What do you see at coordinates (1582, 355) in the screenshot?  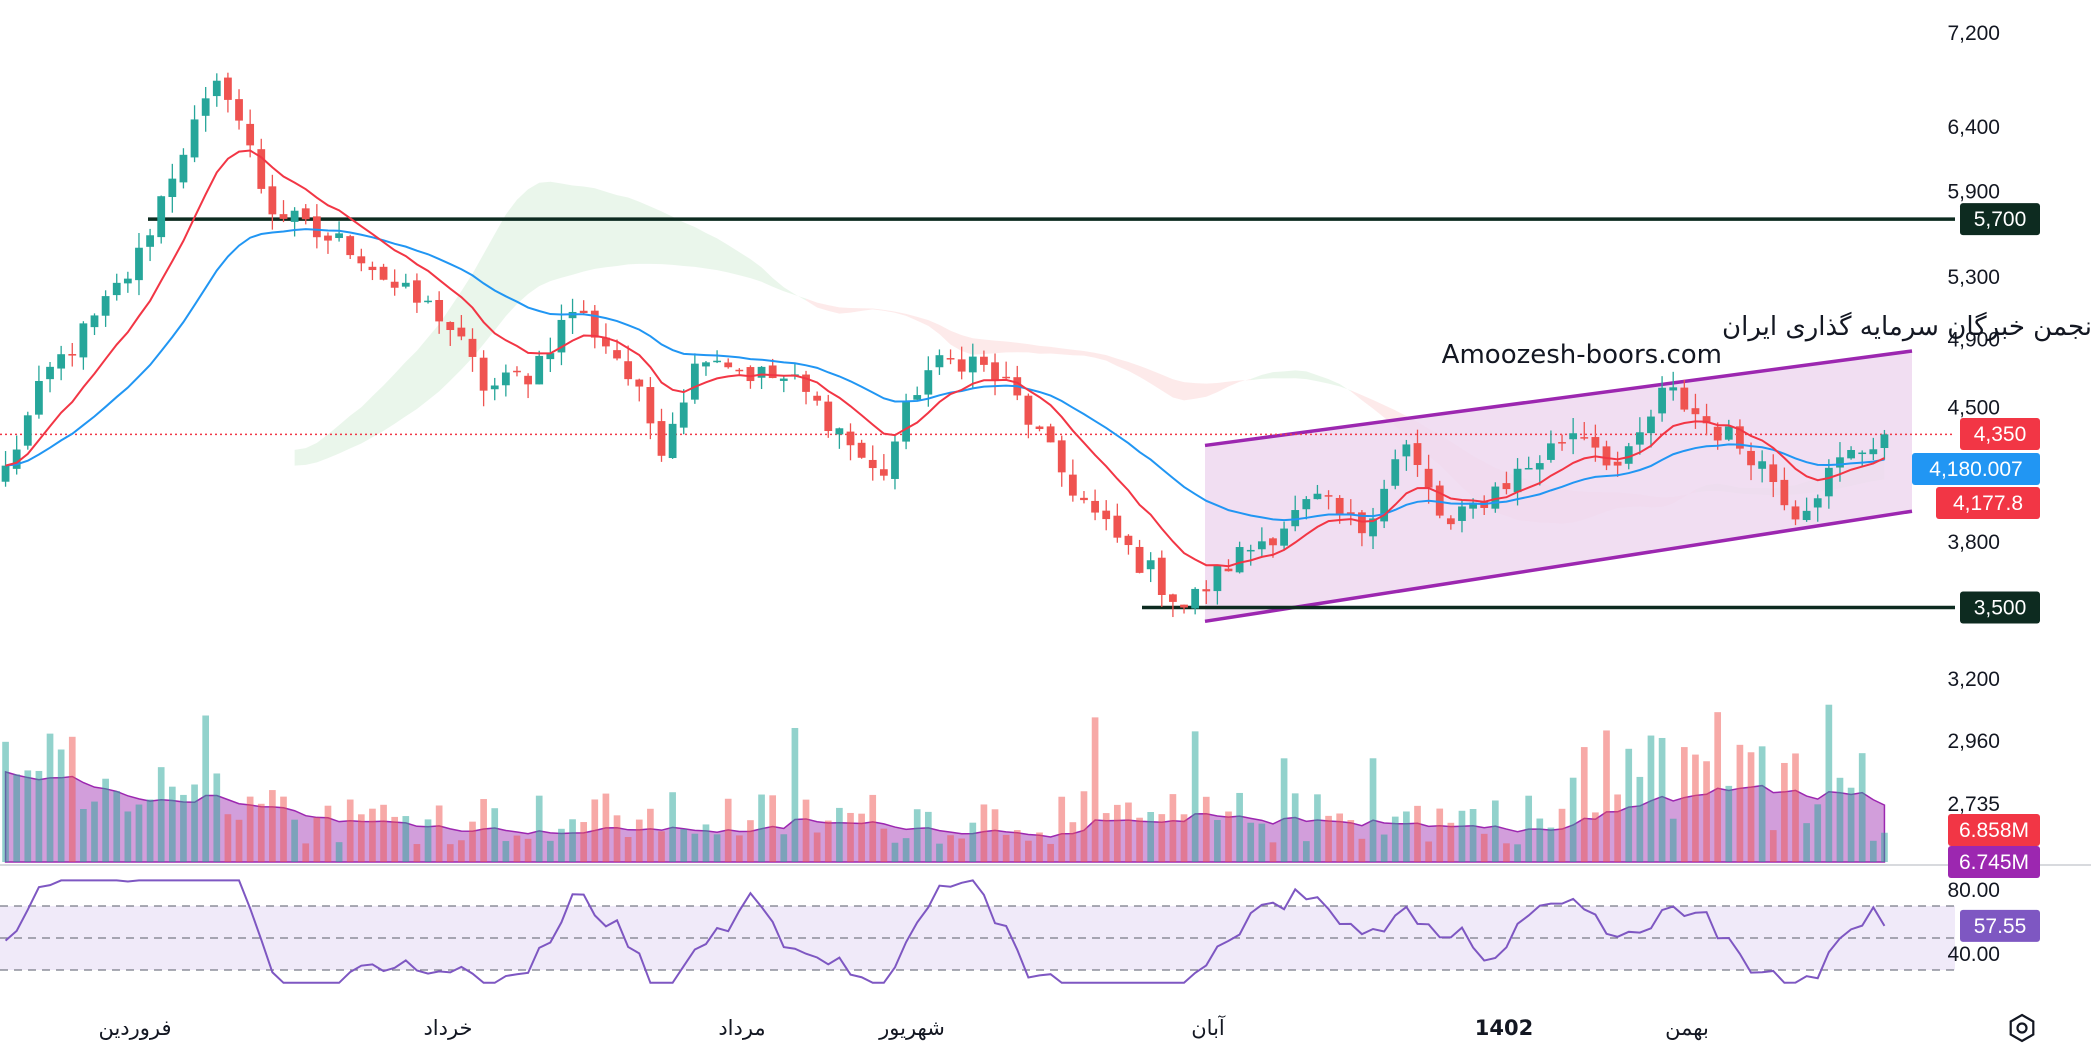 I see `watermark-url: Amoozesh-boors.com` at bounding box center [1582, 355].